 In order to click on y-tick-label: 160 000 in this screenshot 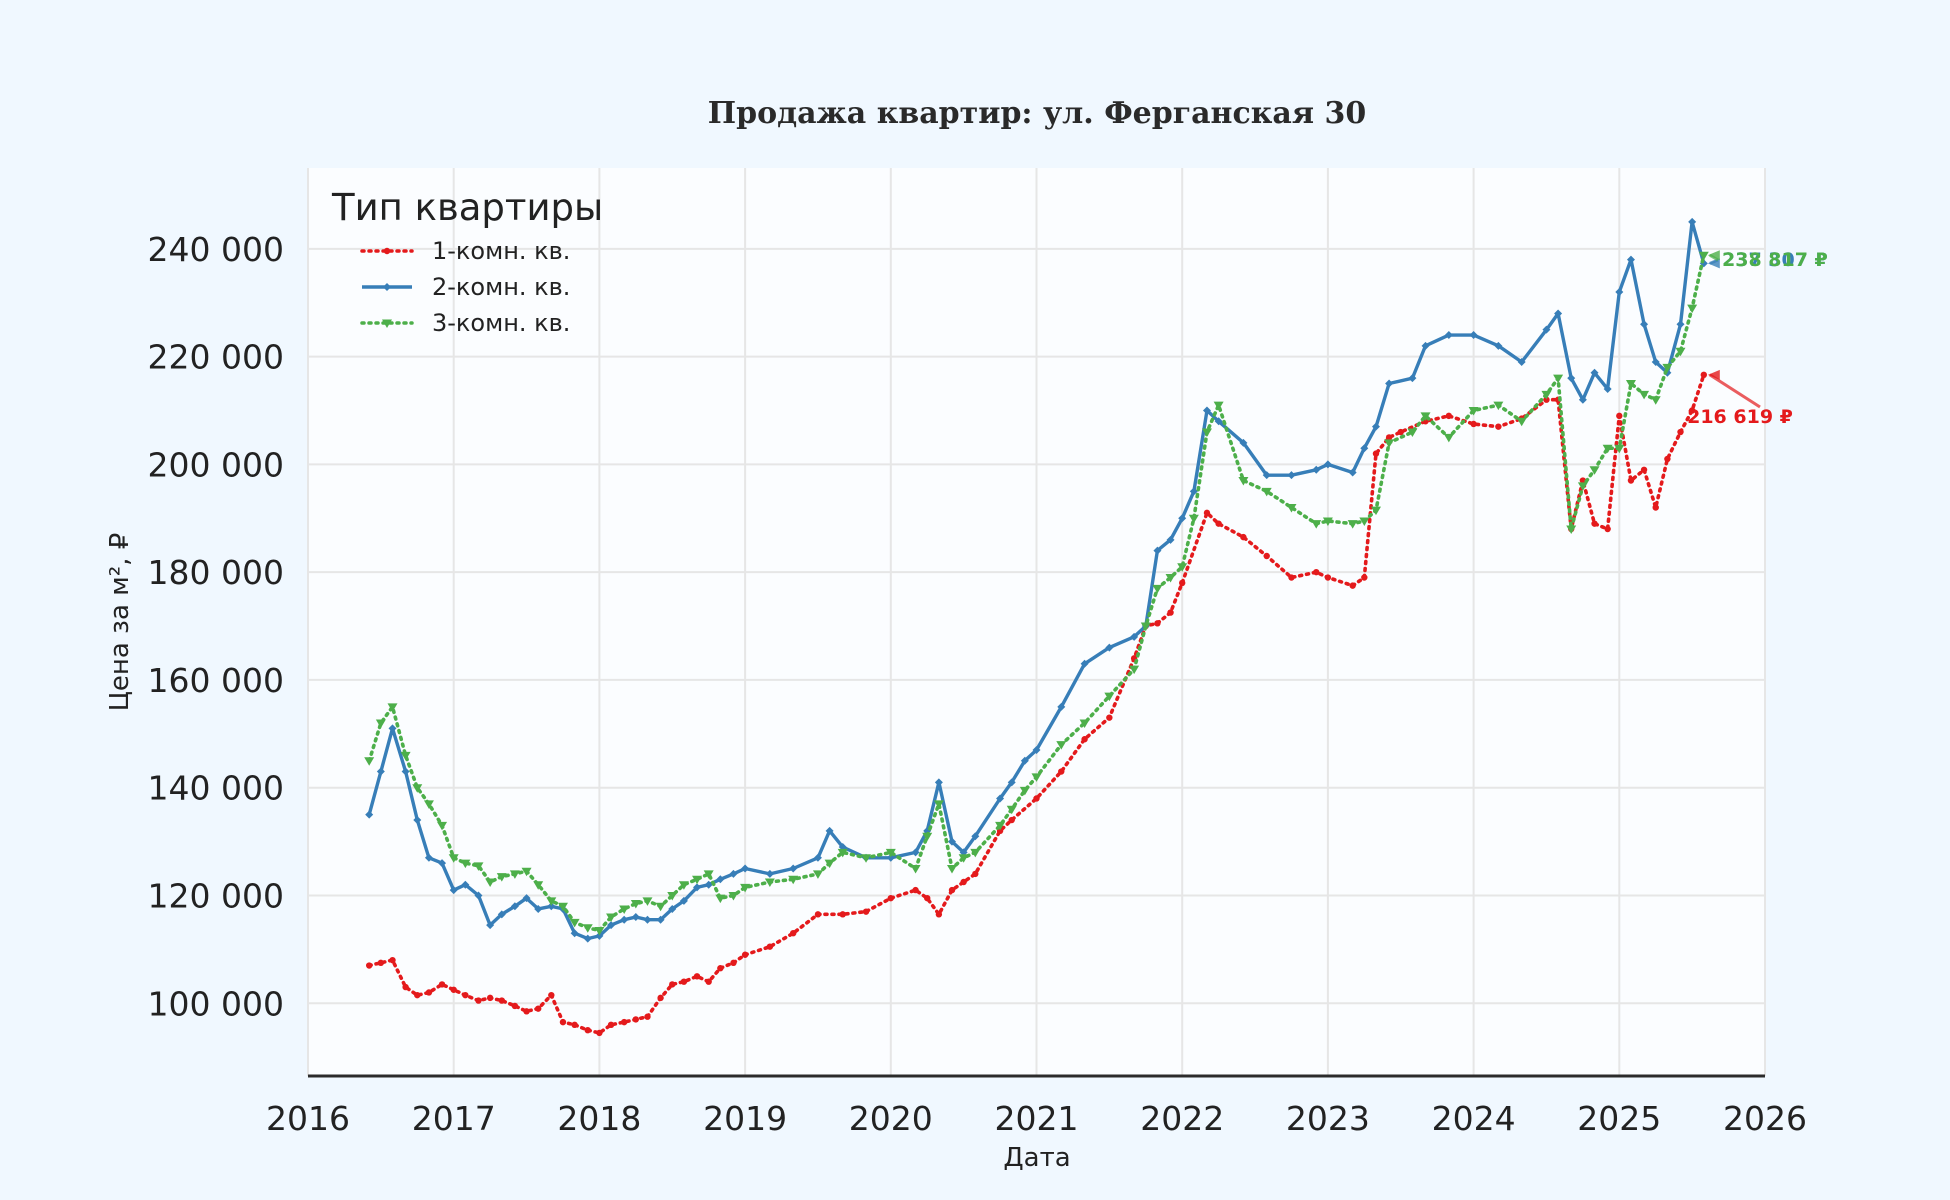, I will do `click(216, 680)`.